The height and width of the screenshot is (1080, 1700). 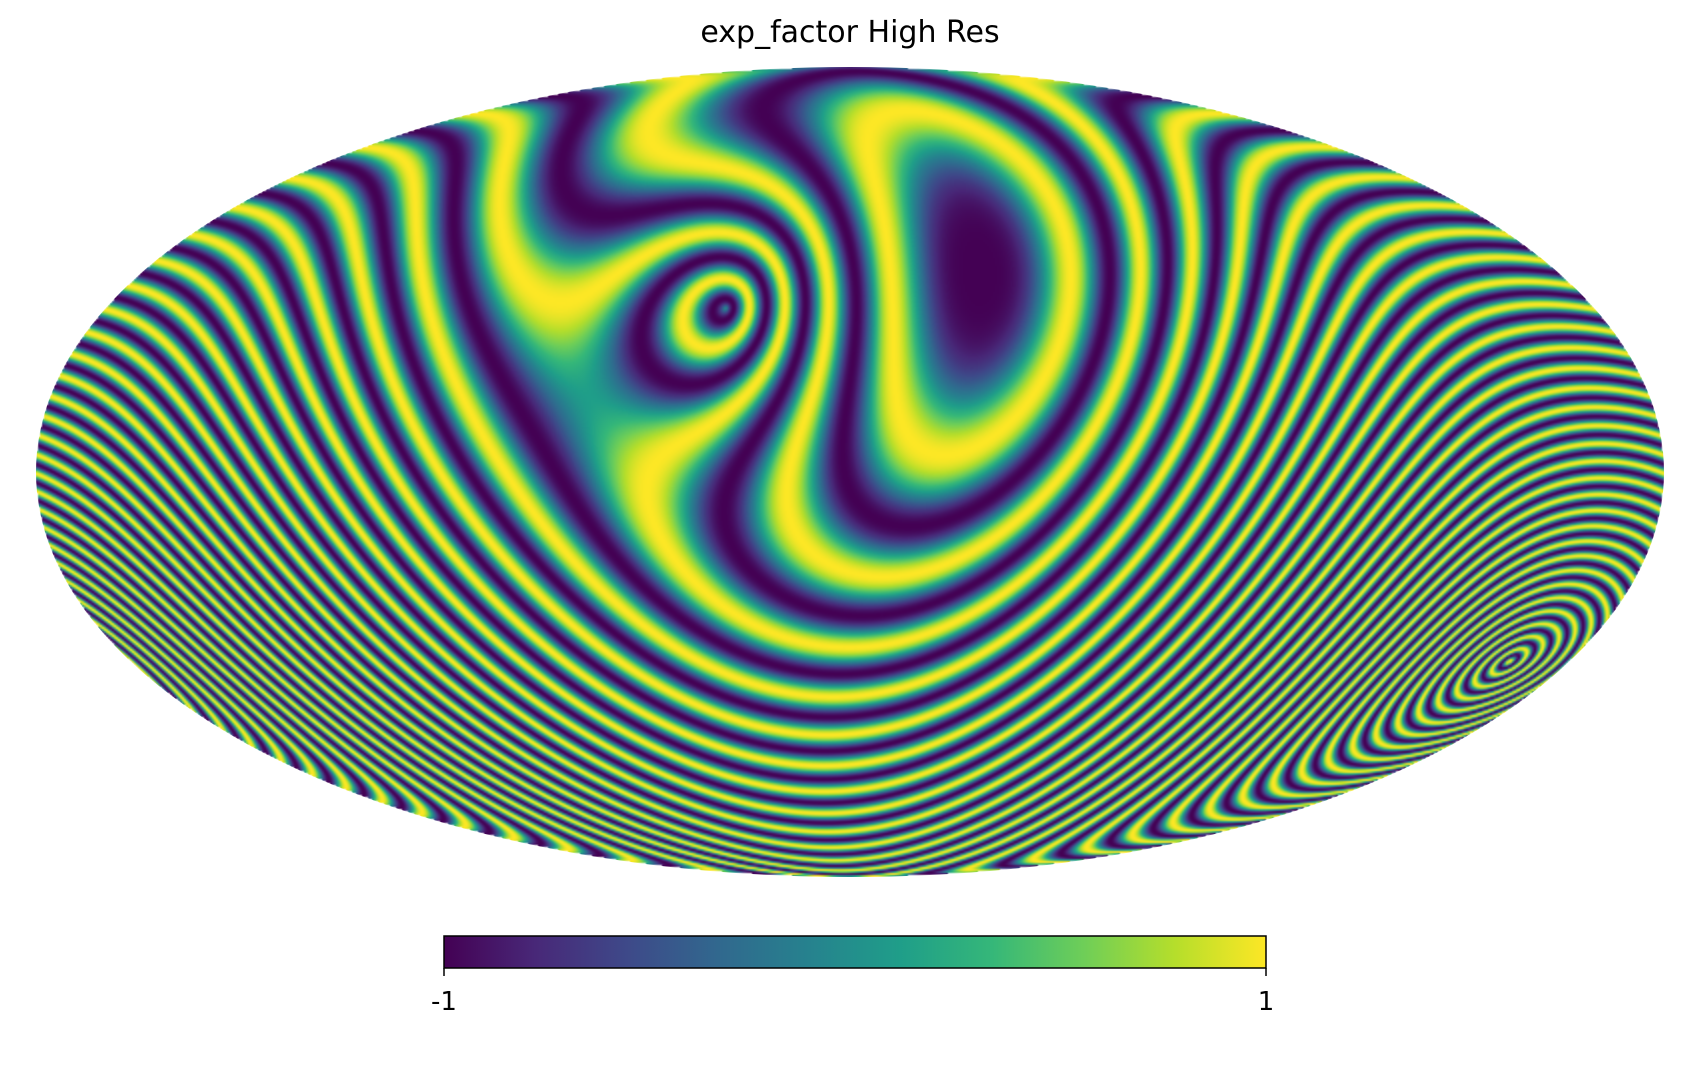 I want to click on colorbar-tick-label-min: -1, so click(x=444, y=1002).